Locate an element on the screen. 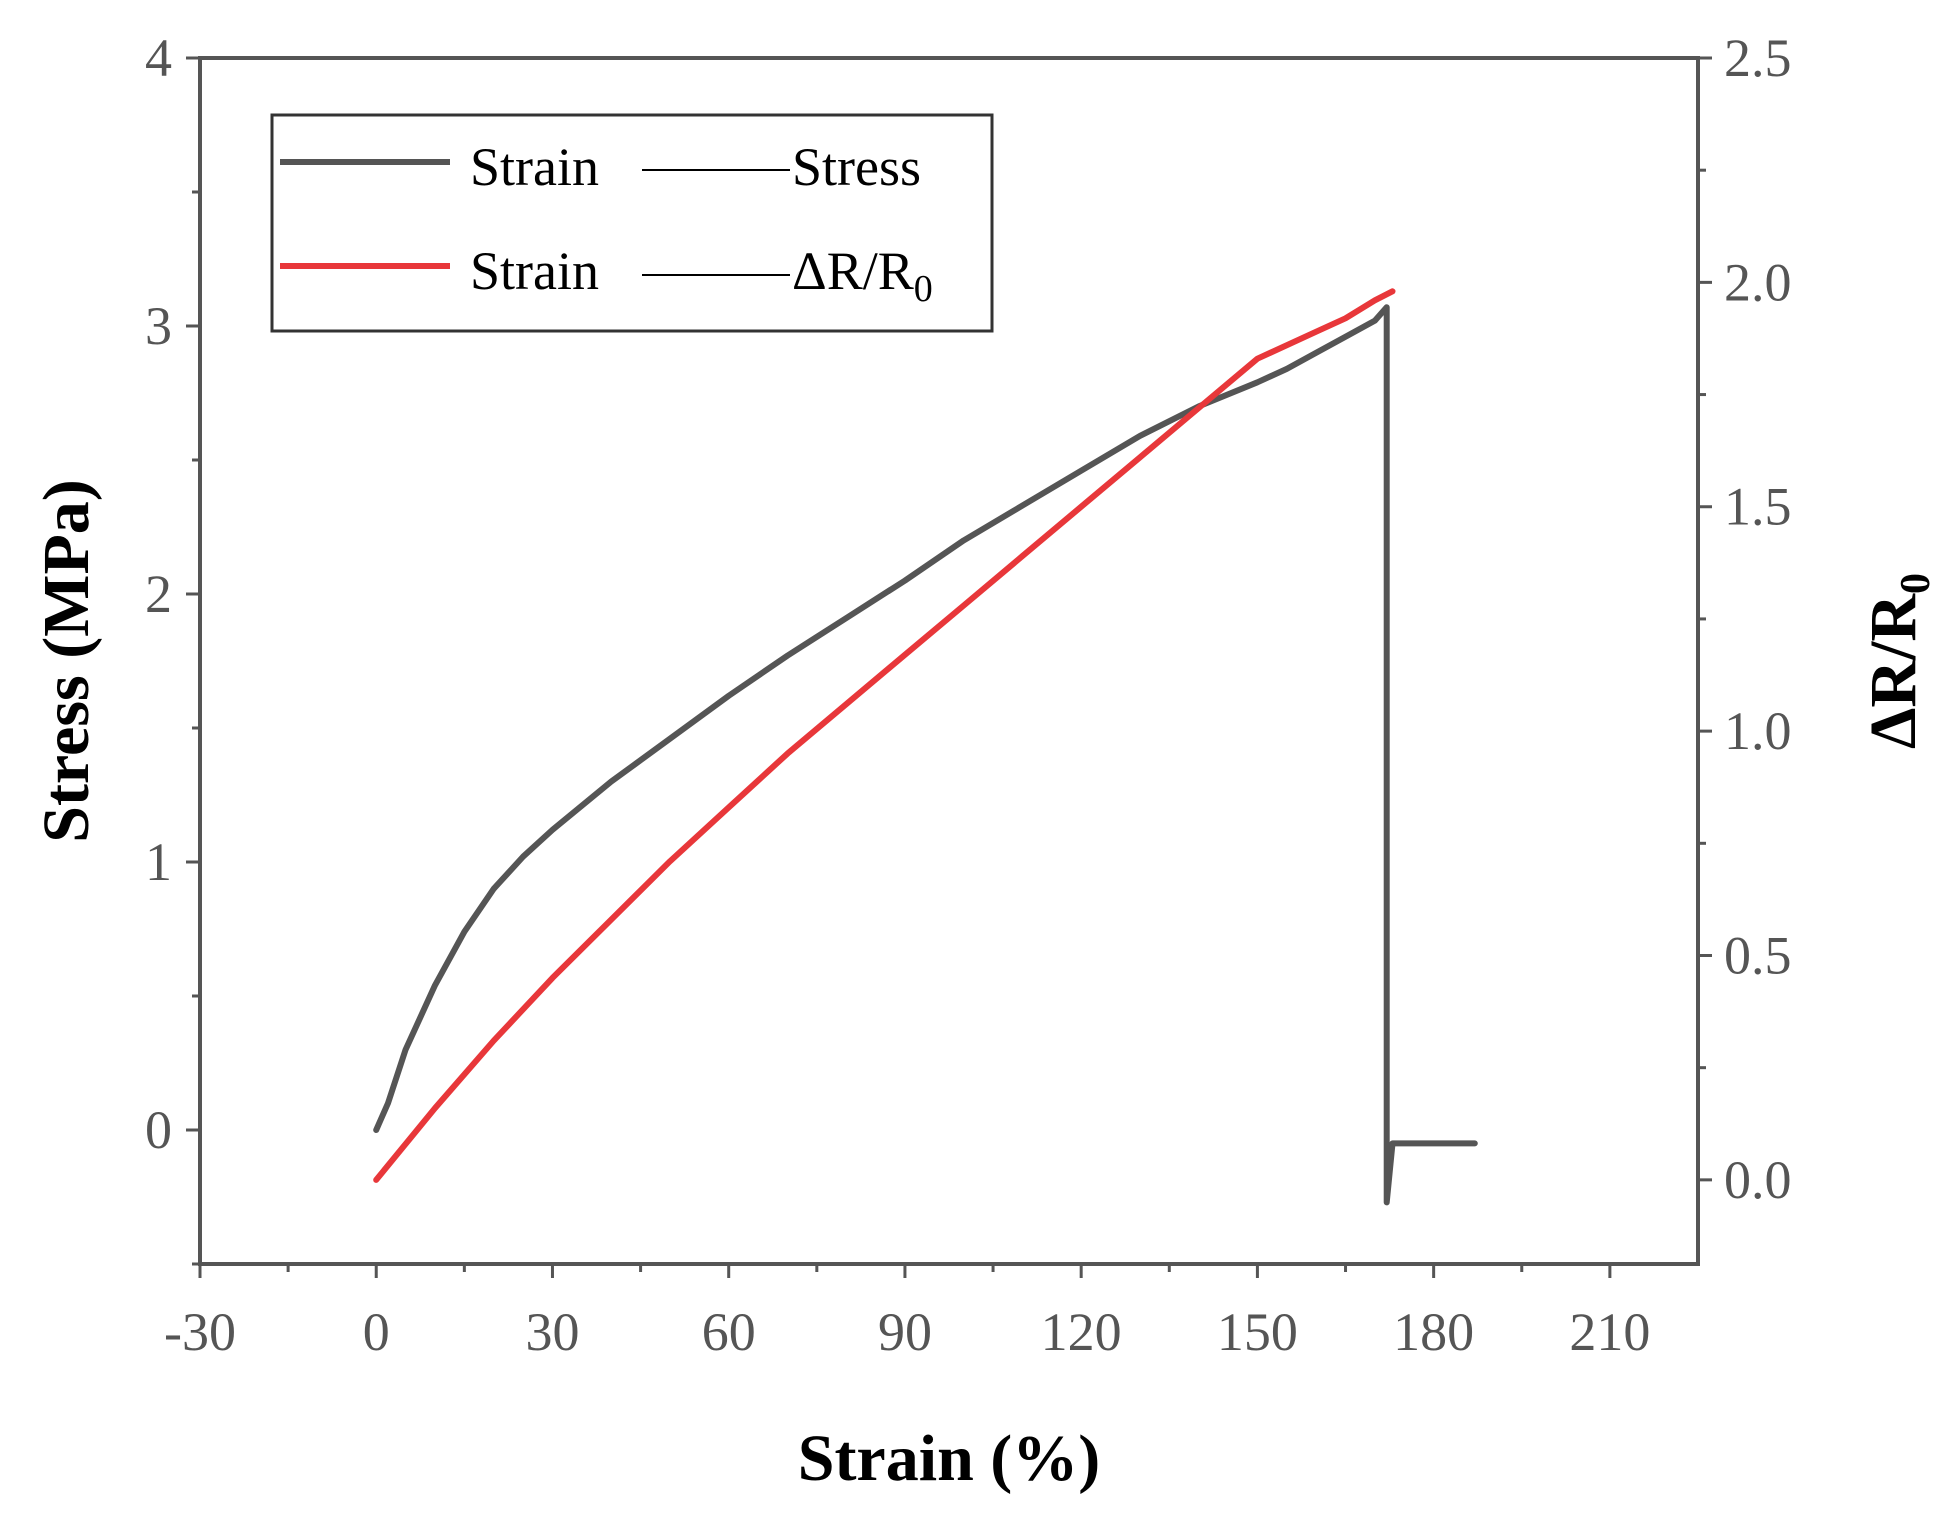 The image size is (1955, 1519). y-right-axis-title: ΔR/R0 is located at coordinates (1898, 661).